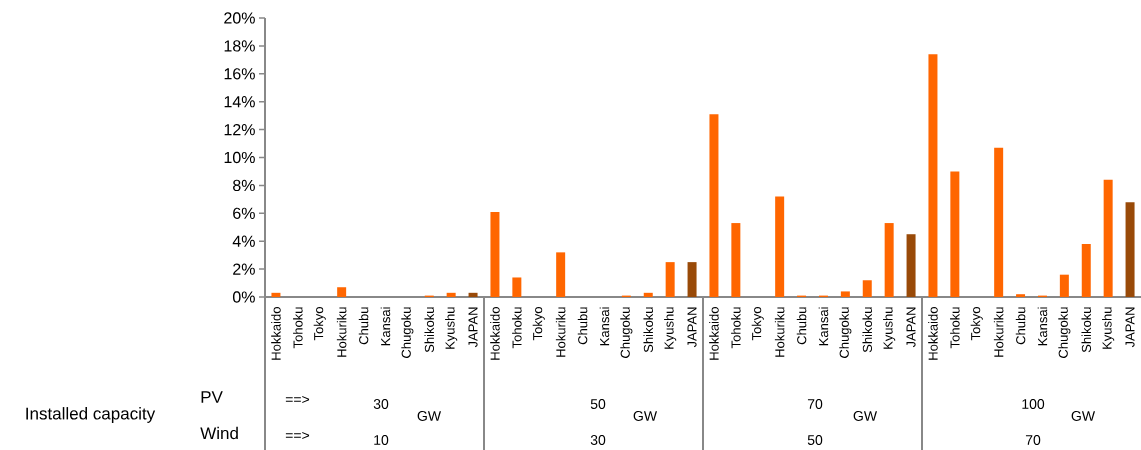 The height and width of the screenshot is (450, 1141). I want to click on y-tick-label: 4%, so click(243, 241).